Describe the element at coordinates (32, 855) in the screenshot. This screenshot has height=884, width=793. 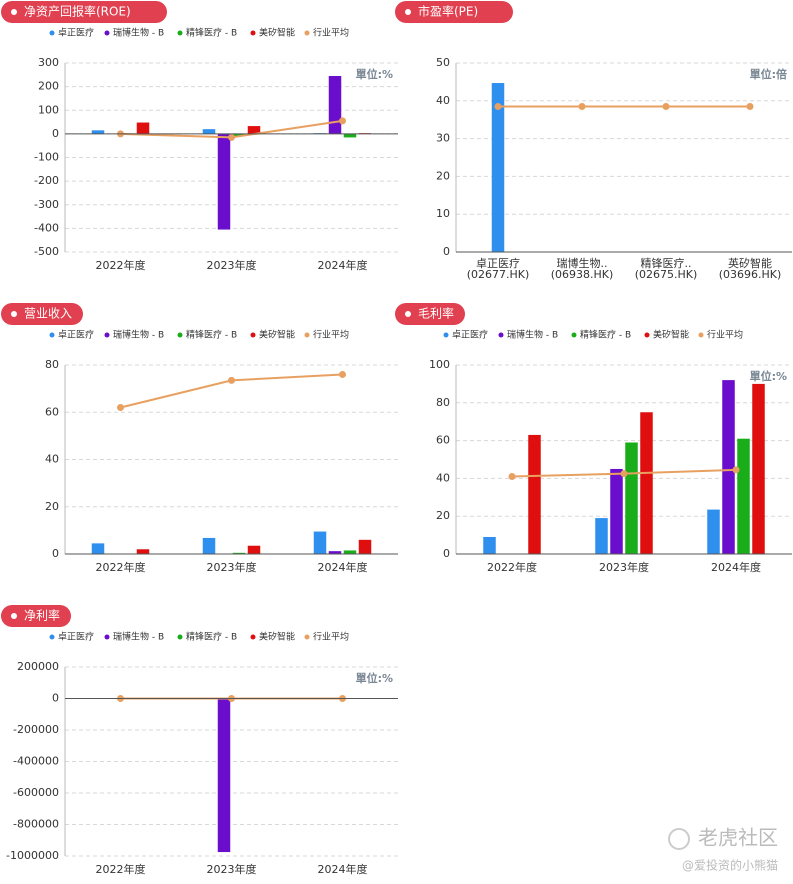
I see `y-tick-label: -1000000` at that location.